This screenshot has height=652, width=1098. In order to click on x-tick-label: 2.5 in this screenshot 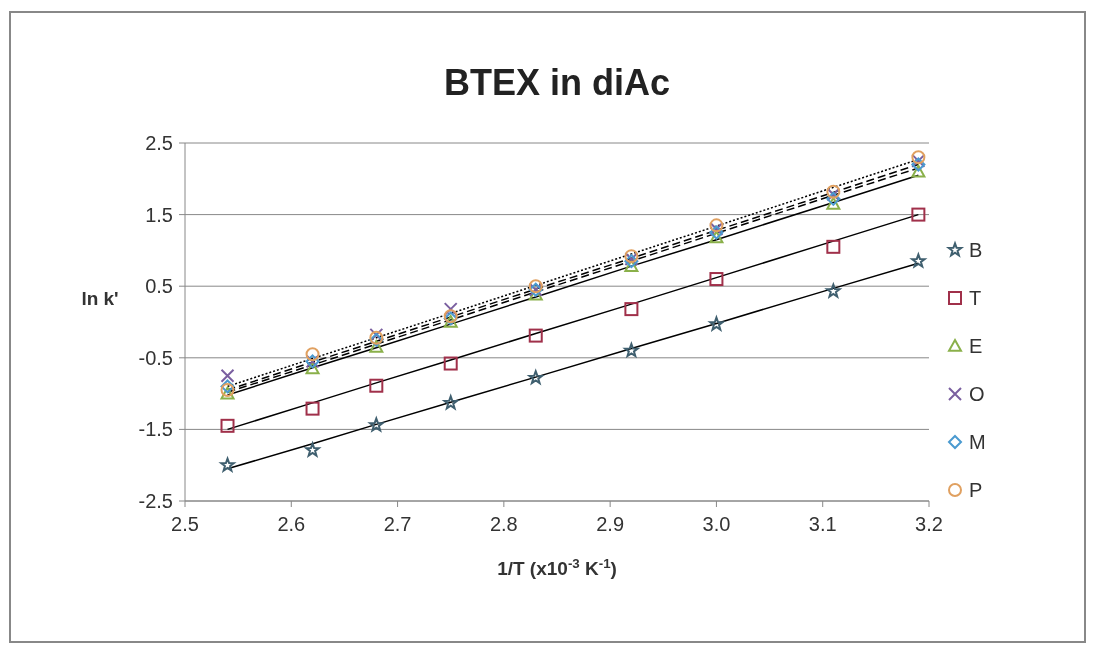, I will do `click(185, 524)`.